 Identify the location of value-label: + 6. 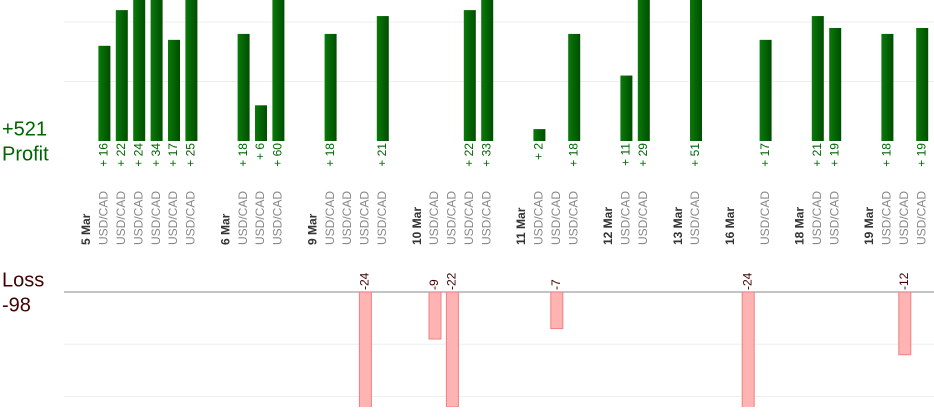
(260, 151).